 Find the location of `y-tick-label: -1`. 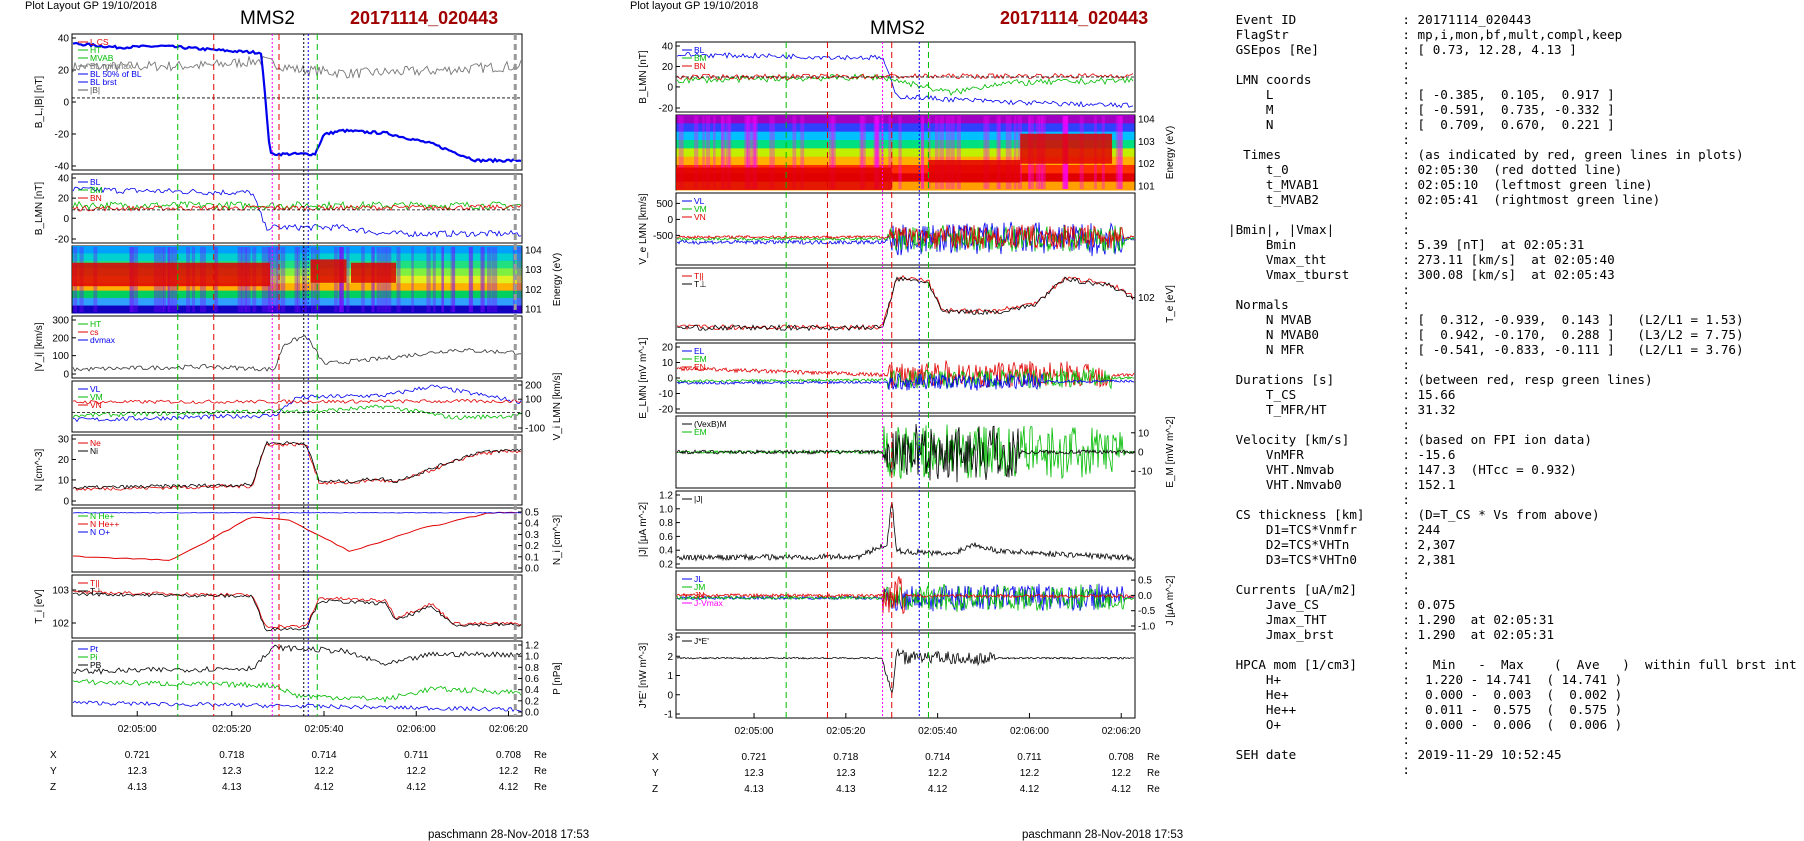

y-tick-label: -1 is located at coordinates (668, 715).